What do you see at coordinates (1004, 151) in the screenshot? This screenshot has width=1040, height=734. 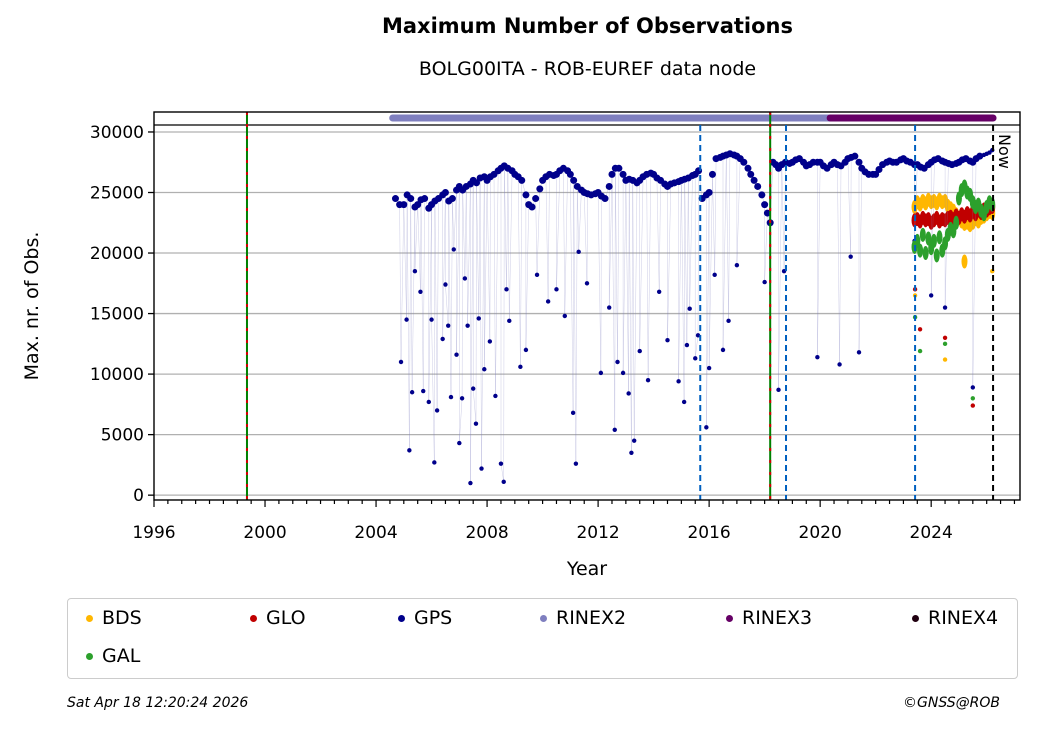 I see `now-label: Now` at bounding box center [1004, 151].